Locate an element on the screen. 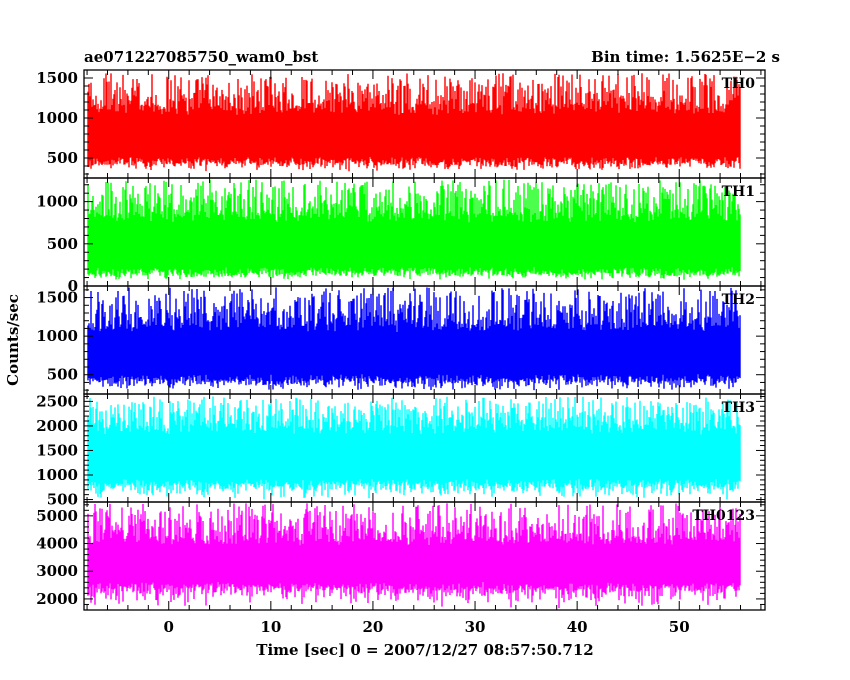 This screenshot has height=680, width=850. panel-th0: 500 1000 1500 TH0 is located at coordinates (401, 124).